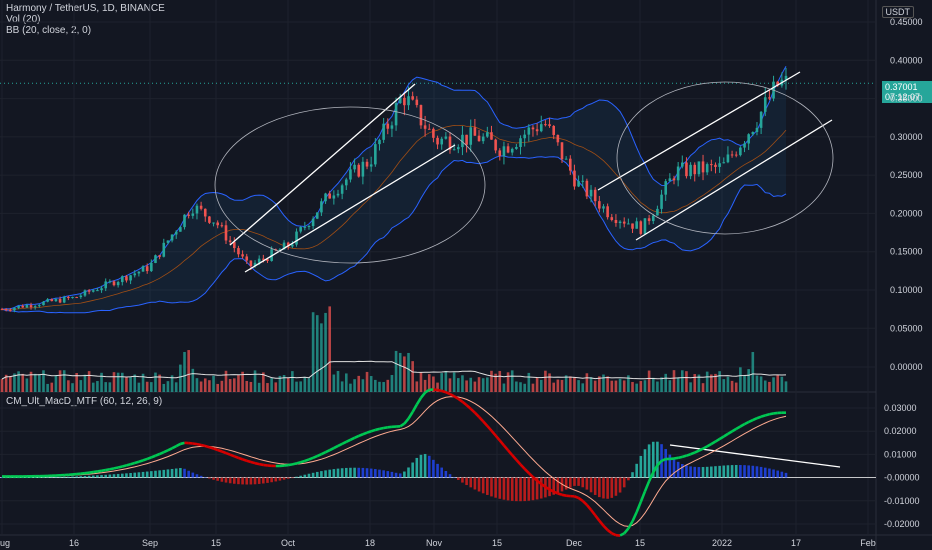 This screenshot has height=550, width=932. I want to click on channel-line, so click(734, 180).